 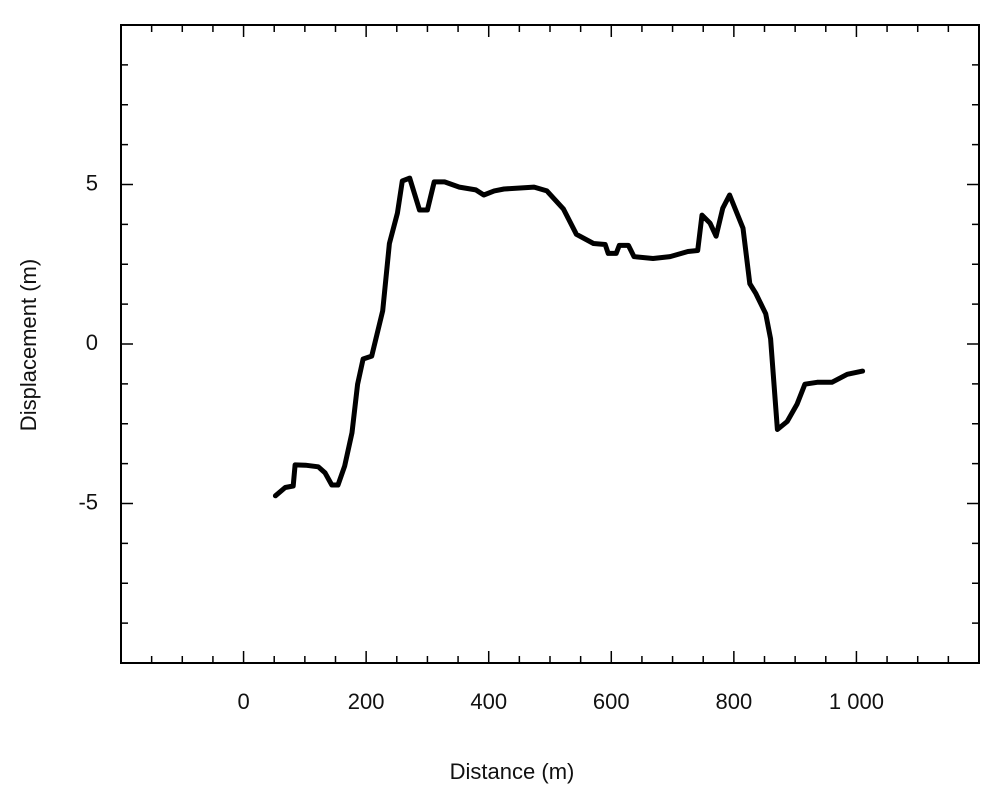 What do you see at coordinates (611, 701) in the screenshot?
I see `x-tick-label: 600` at bounding box center [611, 701].